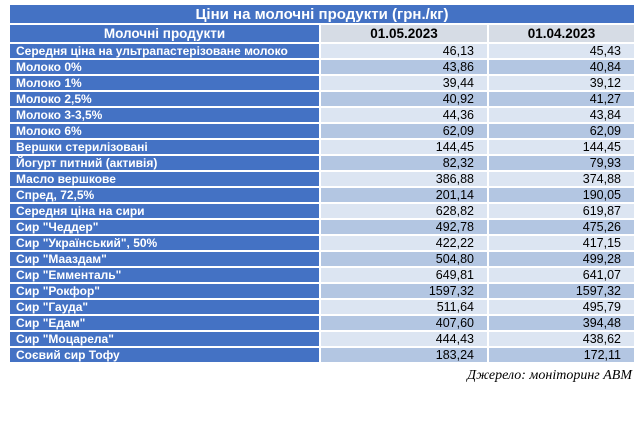  I want to click on table-row: Молоко 3-3,5% 44,36 43,84, so click(322, 115).